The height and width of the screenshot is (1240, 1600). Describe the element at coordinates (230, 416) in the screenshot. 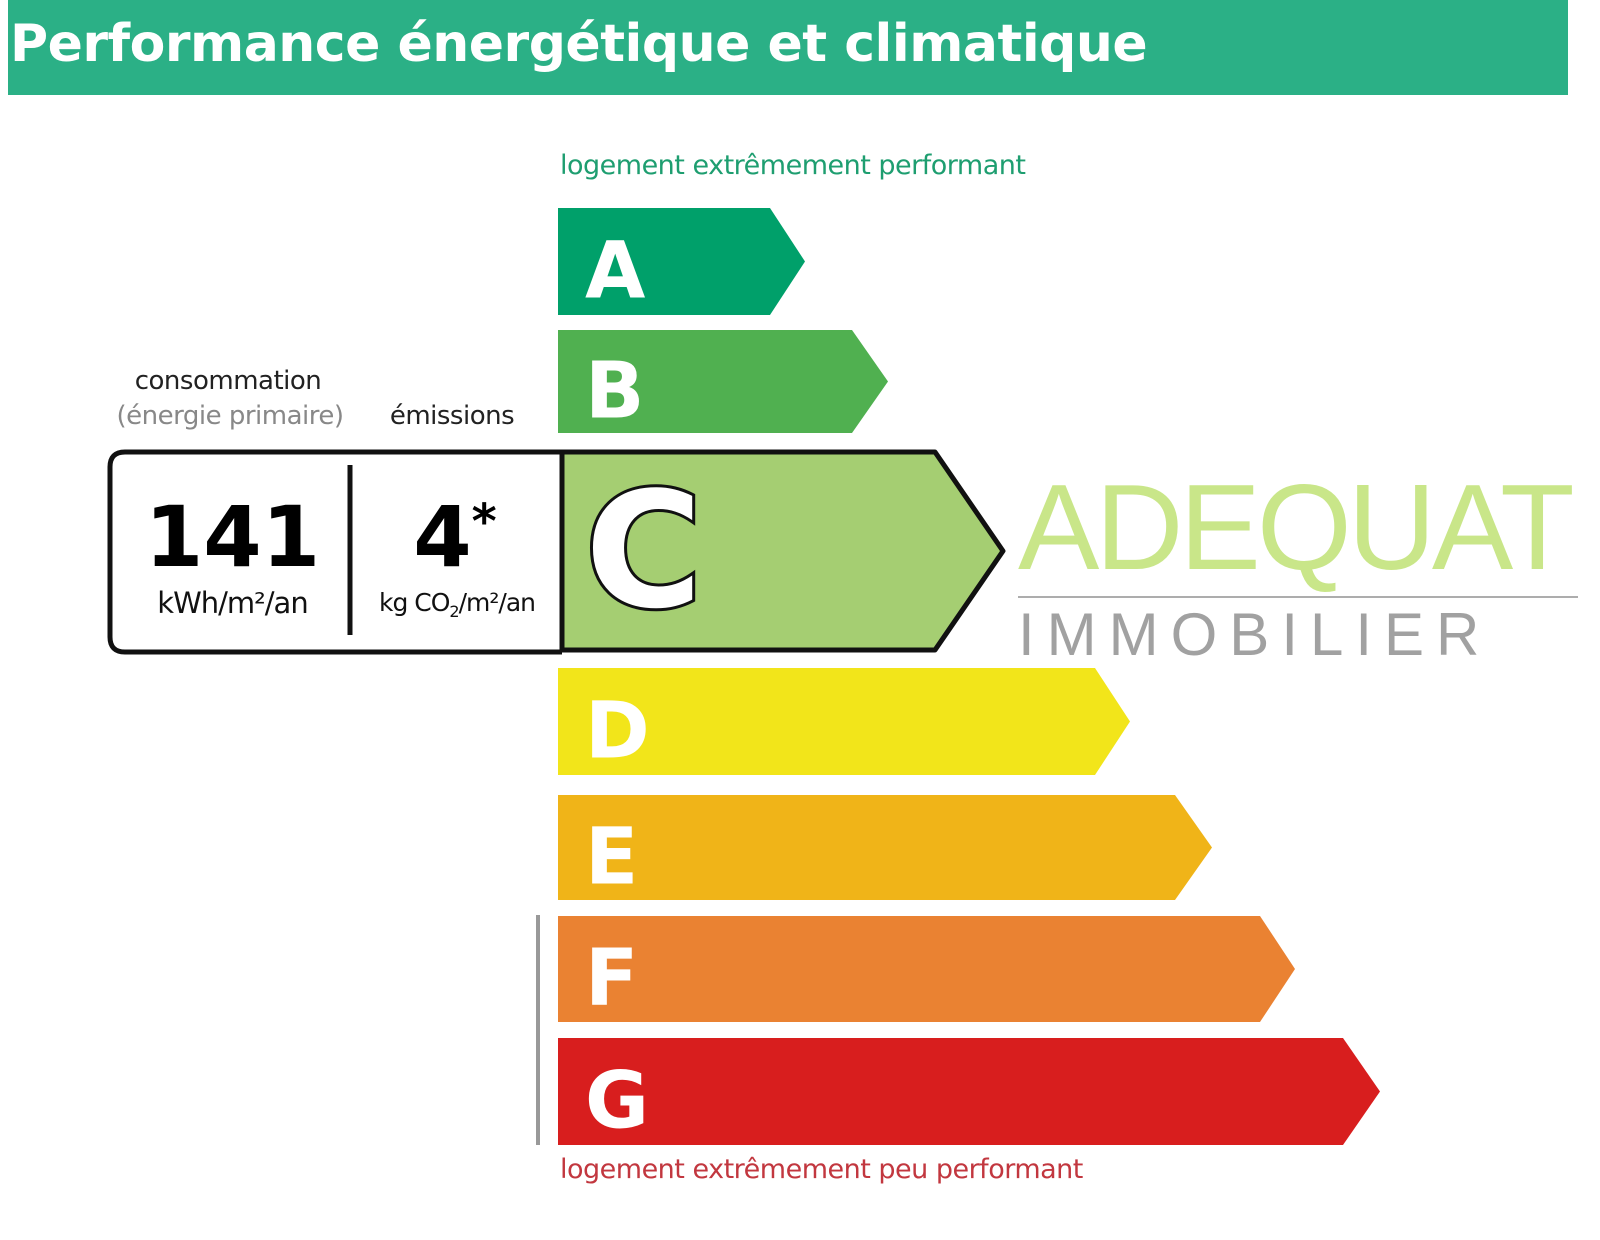

I see `consumption-sublabel: (énergie primaire)` at that location.